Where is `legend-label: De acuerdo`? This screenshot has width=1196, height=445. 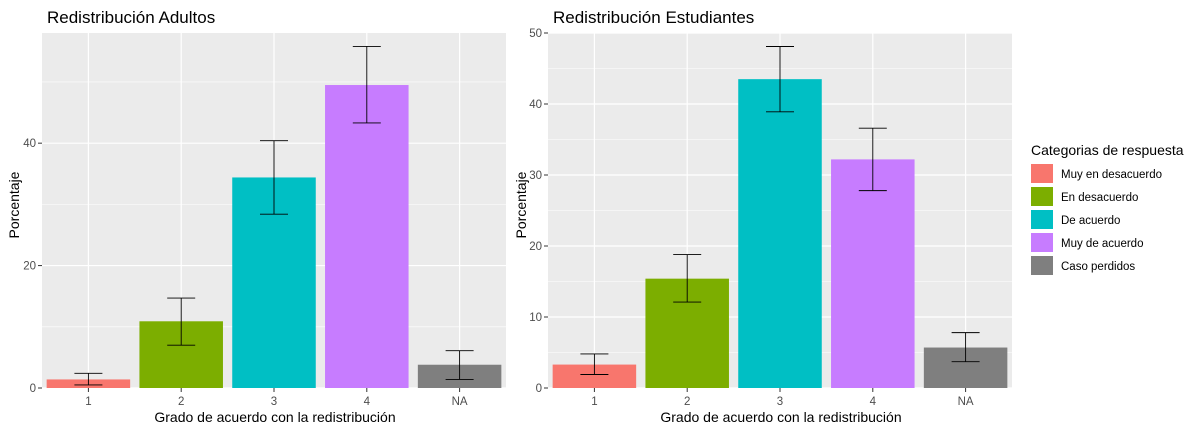 legend-label: De acuerdo is located at coordinates (1090, 221).